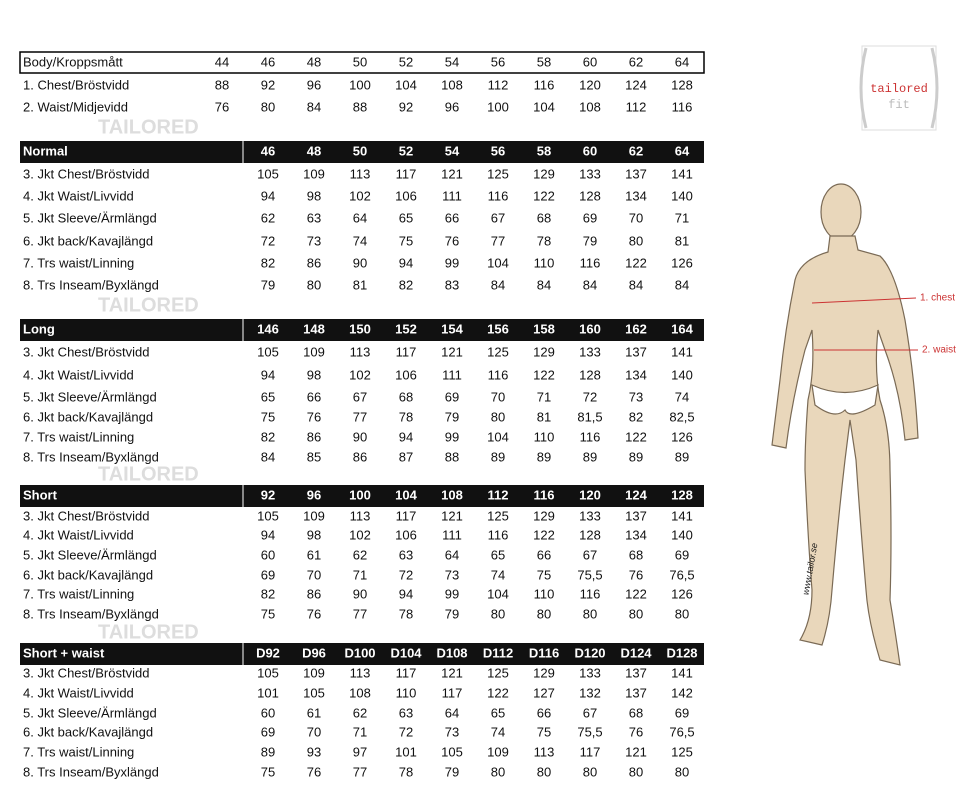 The image size is (960, 799). Describe the element at coordinates (362, 62) in the screenshot. I see `body-header-box` at that location.